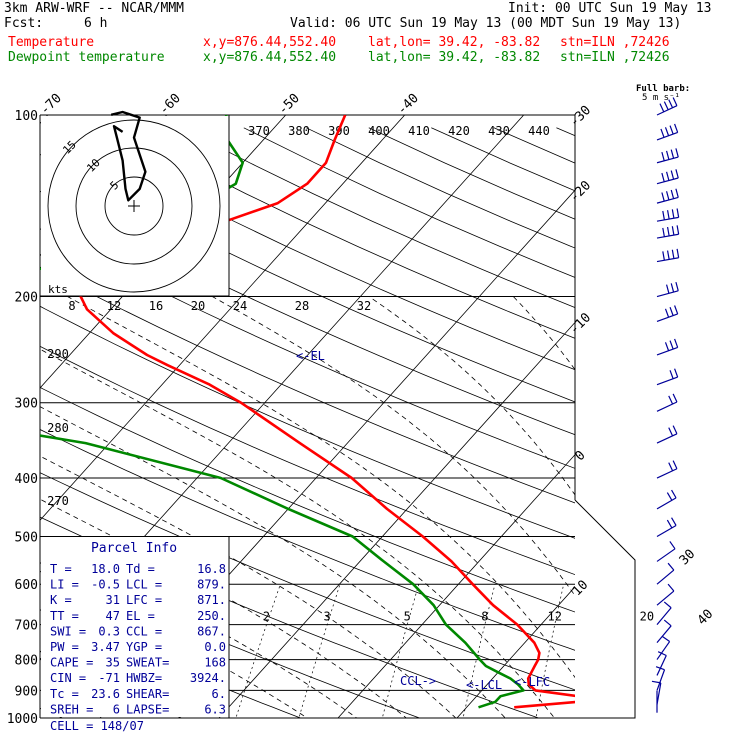 Image resolution: width=740 pixels, height=740 pixels. Describe the element at coordinates (44, 120) in the screenshot. I see `isotherm--70` at that location.